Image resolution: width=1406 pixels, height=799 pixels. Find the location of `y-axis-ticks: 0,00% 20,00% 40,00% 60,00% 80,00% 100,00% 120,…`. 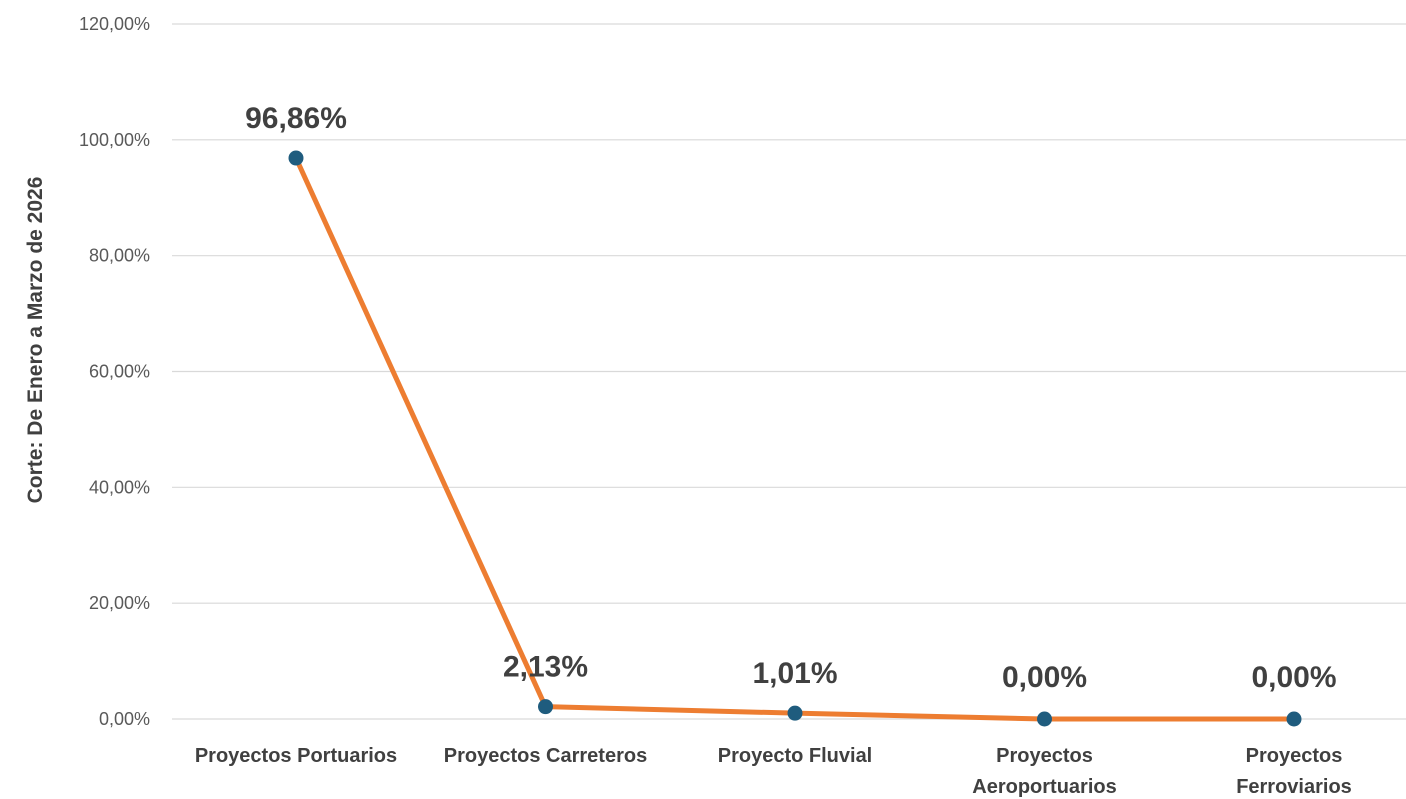

y-axis-ticks: 0,00% 20,00% 40,00% 60,00% 80,00% 100,00% 120,… is located at coordinates (114, 371).